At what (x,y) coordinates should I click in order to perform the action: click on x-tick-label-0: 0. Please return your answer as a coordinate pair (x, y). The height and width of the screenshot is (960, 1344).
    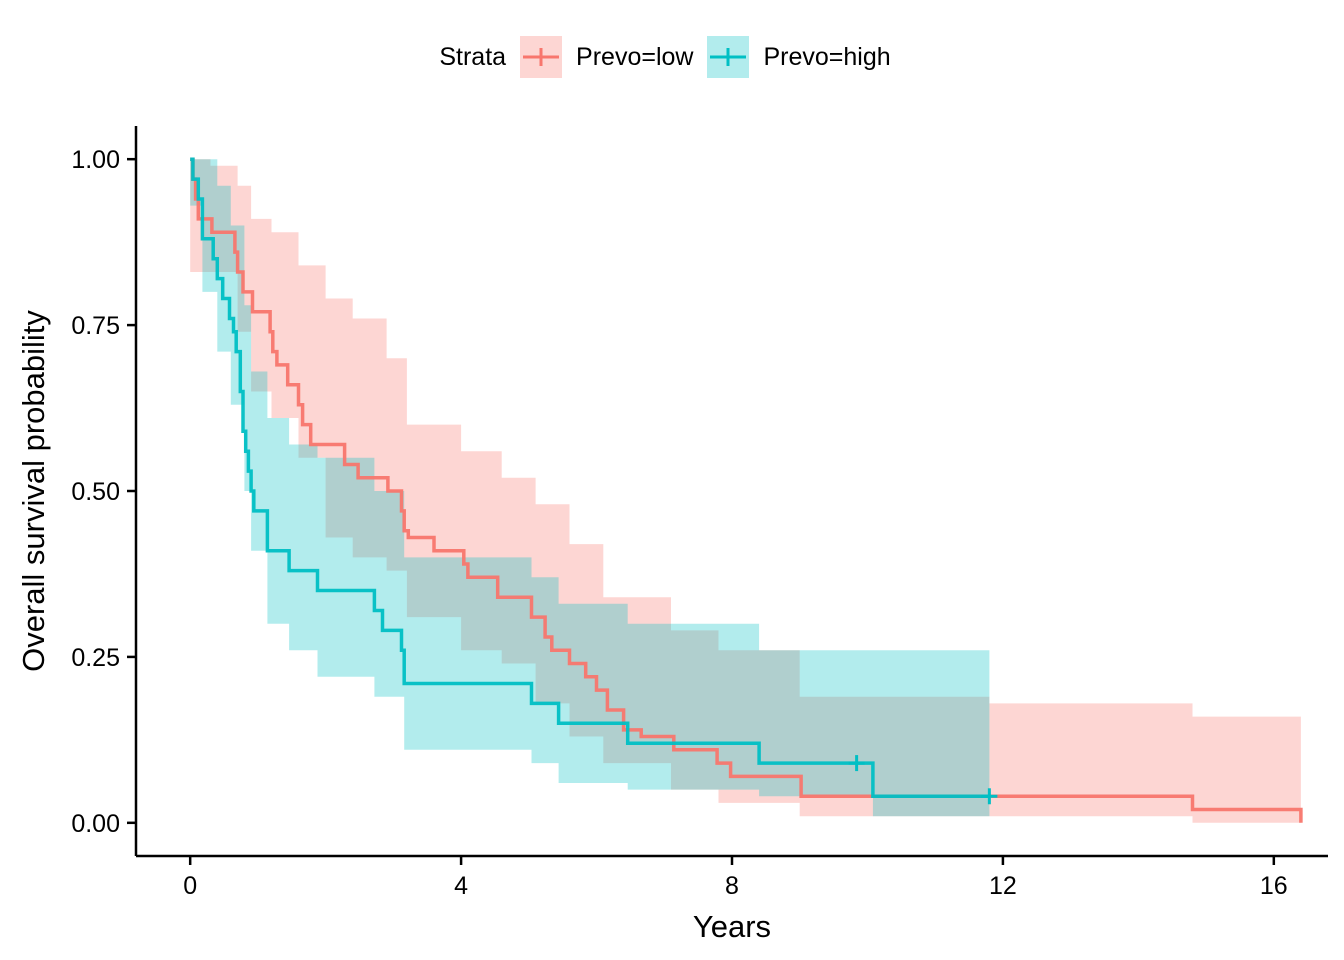
    Looking at the image, I should click on (190, 886).